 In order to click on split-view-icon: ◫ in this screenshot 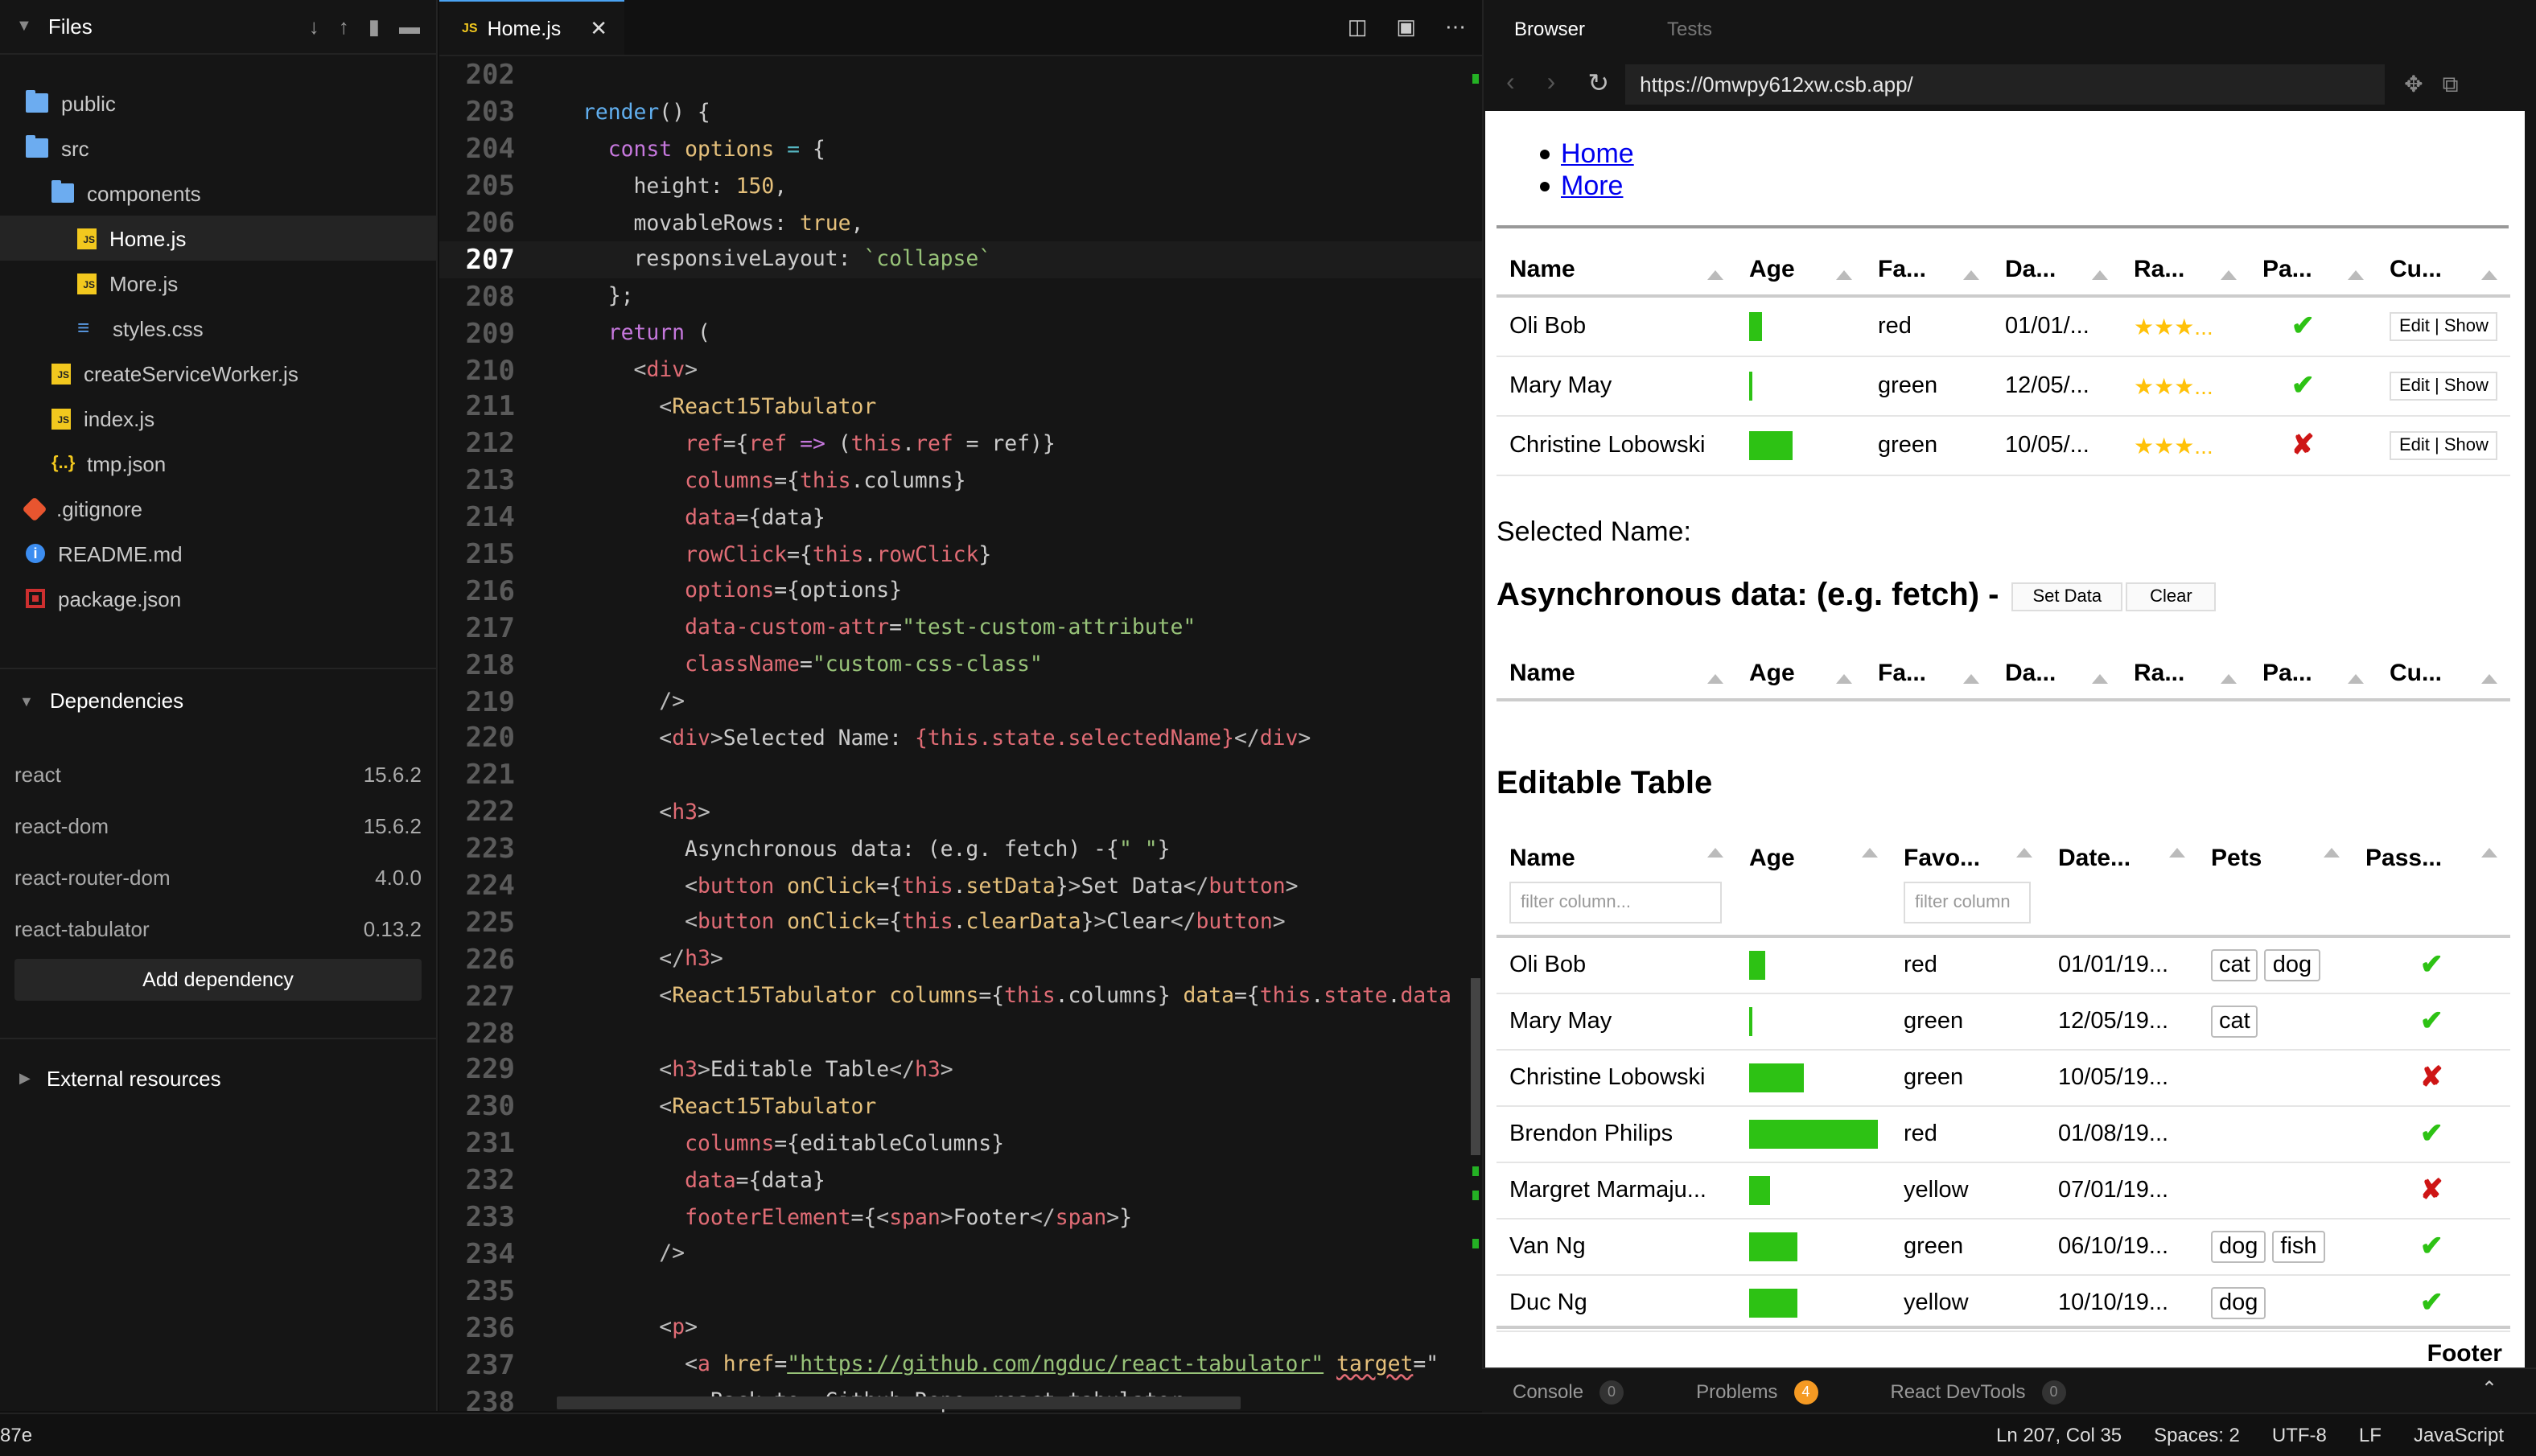, I will do `click(1358, 26)`.